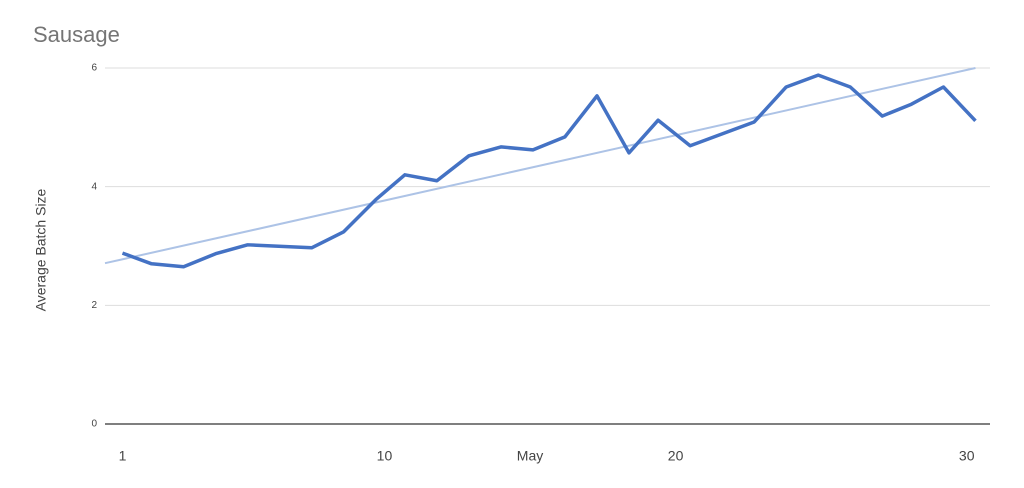 The width and height of the screenshot is (1024, 488). Describe the element at coordinates (530, 456) in the screenshot. I see `x-tick-label: May` at that location.